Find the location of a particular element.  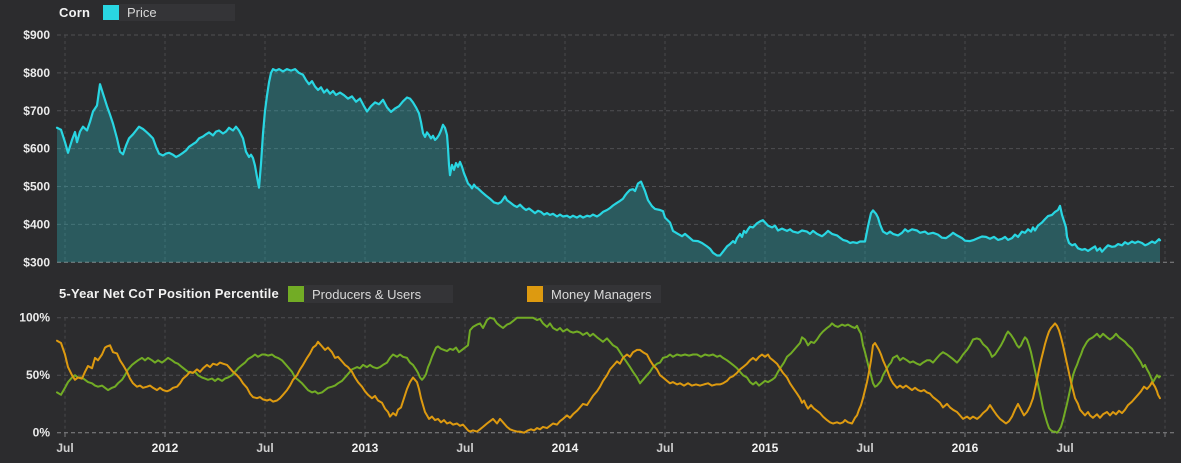

price-y-axis-label: $700 is located at coordinates (36, 111).